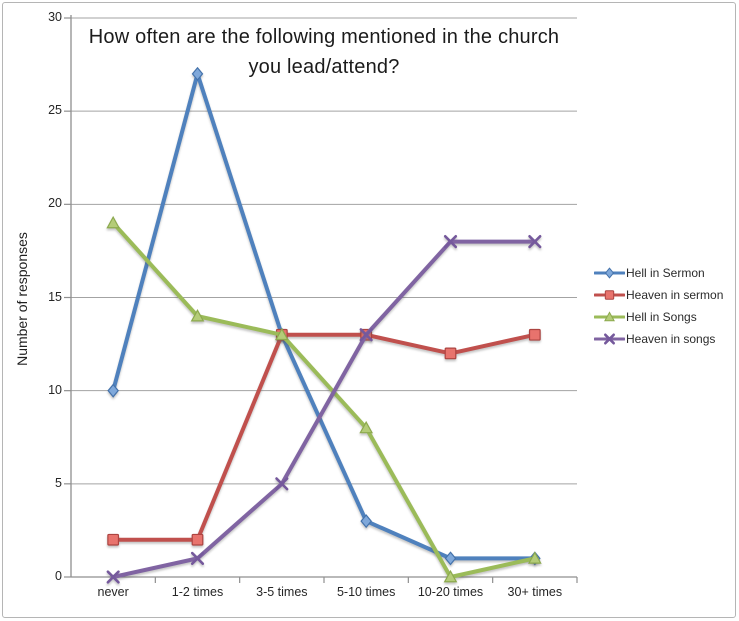 This screenshot has height=621, width=739. What do you see at coordinates (58, 482) in the screenshot?
I see `y-tick-label: 5` at bounding box center [58, 482].